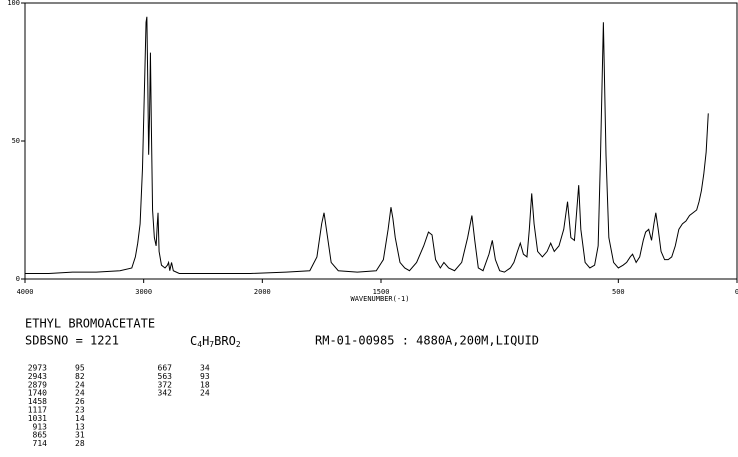  What do you see at coordinates (165, 376) in the screenshot?
I see `peak-wavenumber: 563` at bounding box center [165, 376].